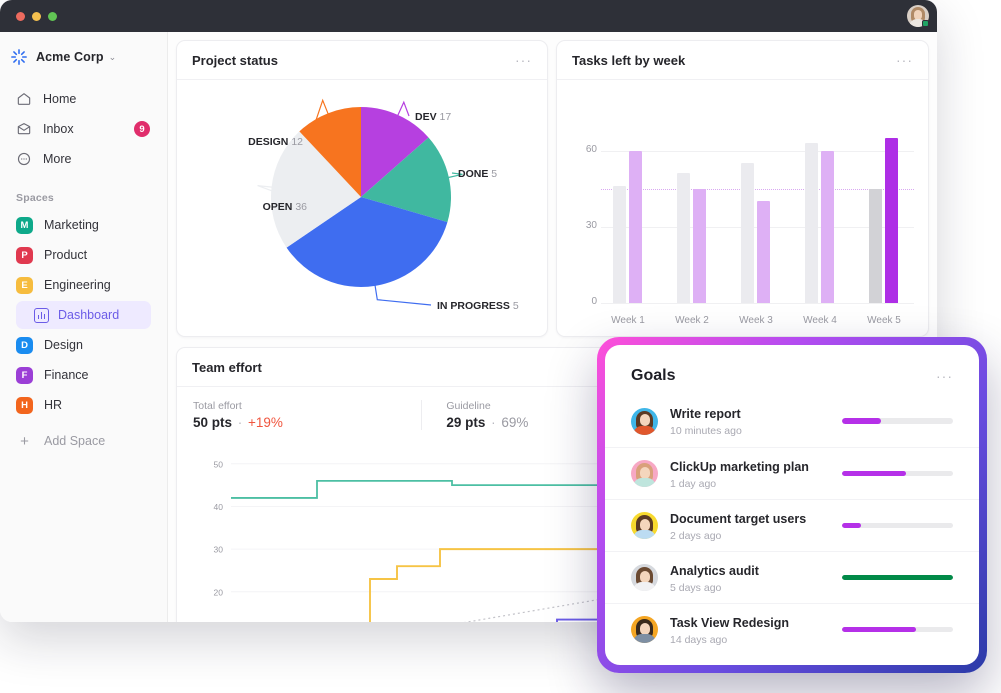 This screenshot has width=1001, height=693. I want to click on goal-name: Document target users, so click(738, 518).